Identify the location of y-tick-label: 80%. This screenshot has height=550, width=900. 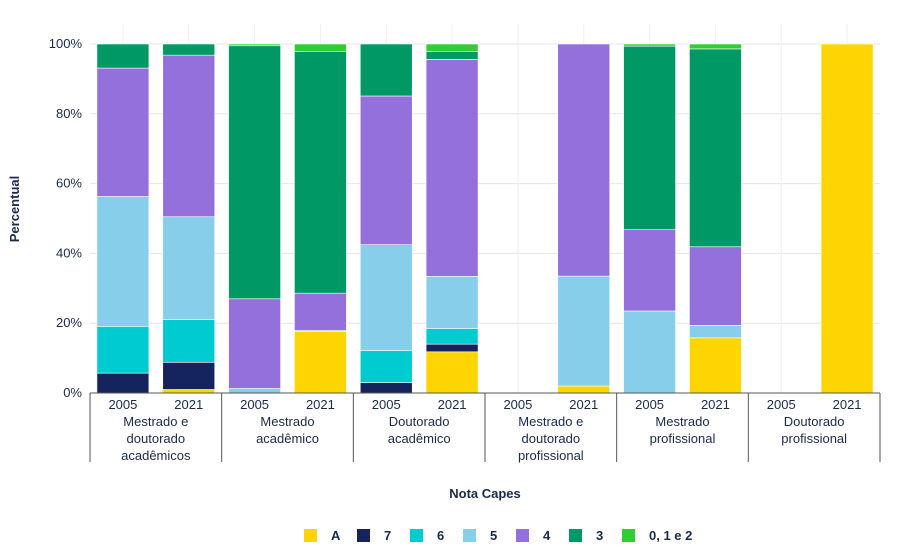
(69, 113).